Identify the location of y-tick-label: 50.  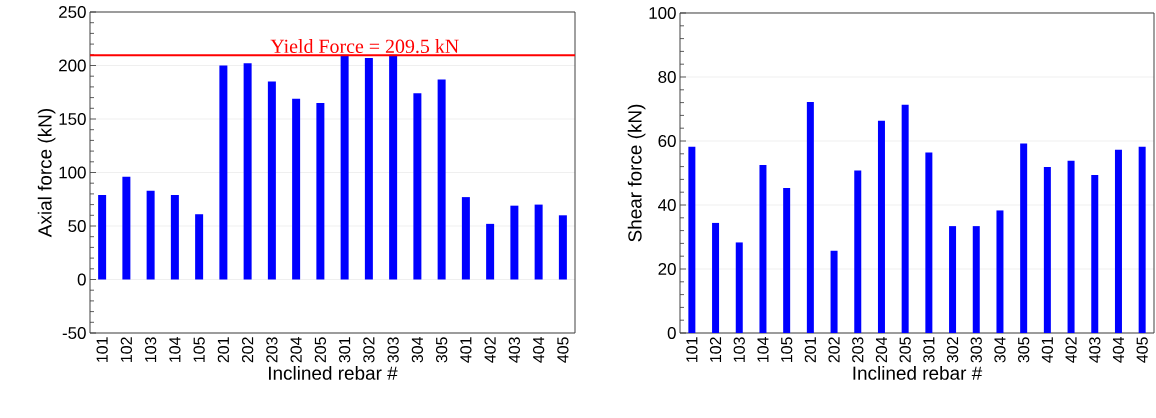
(77, 226).